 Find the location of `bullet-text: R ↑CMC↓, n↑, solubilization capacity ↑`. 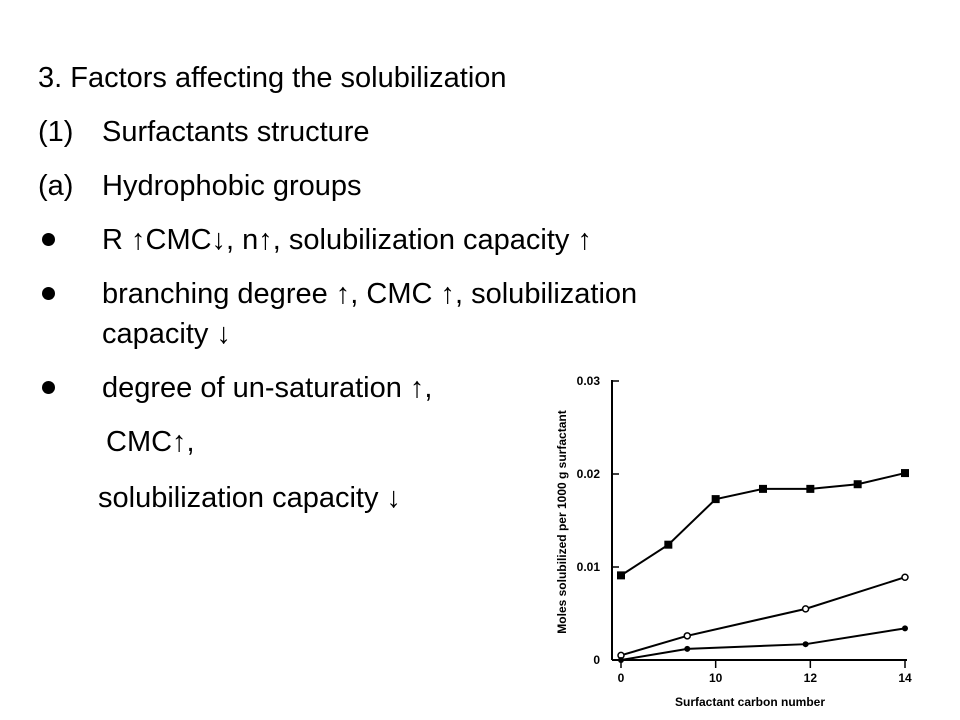

bullet-text: R ↑CMC↓, n↑, solubilization capacity ↑ is located at coordinates (347, 240).